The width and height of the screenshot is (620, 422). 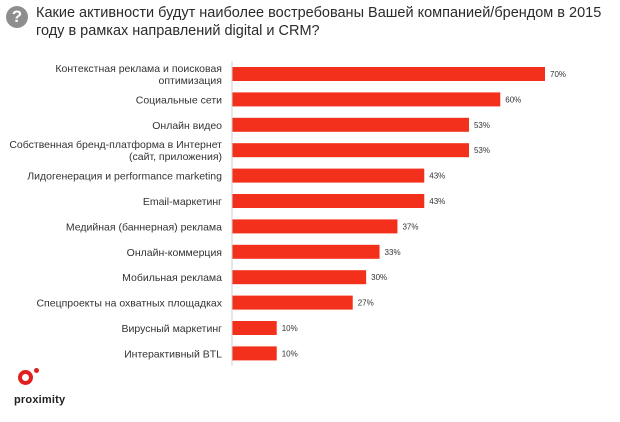 What do you see at coordinates (190, 81) in the screenshot?
I see `category-label-line: оптимизация` at bounding box center [190, 81].